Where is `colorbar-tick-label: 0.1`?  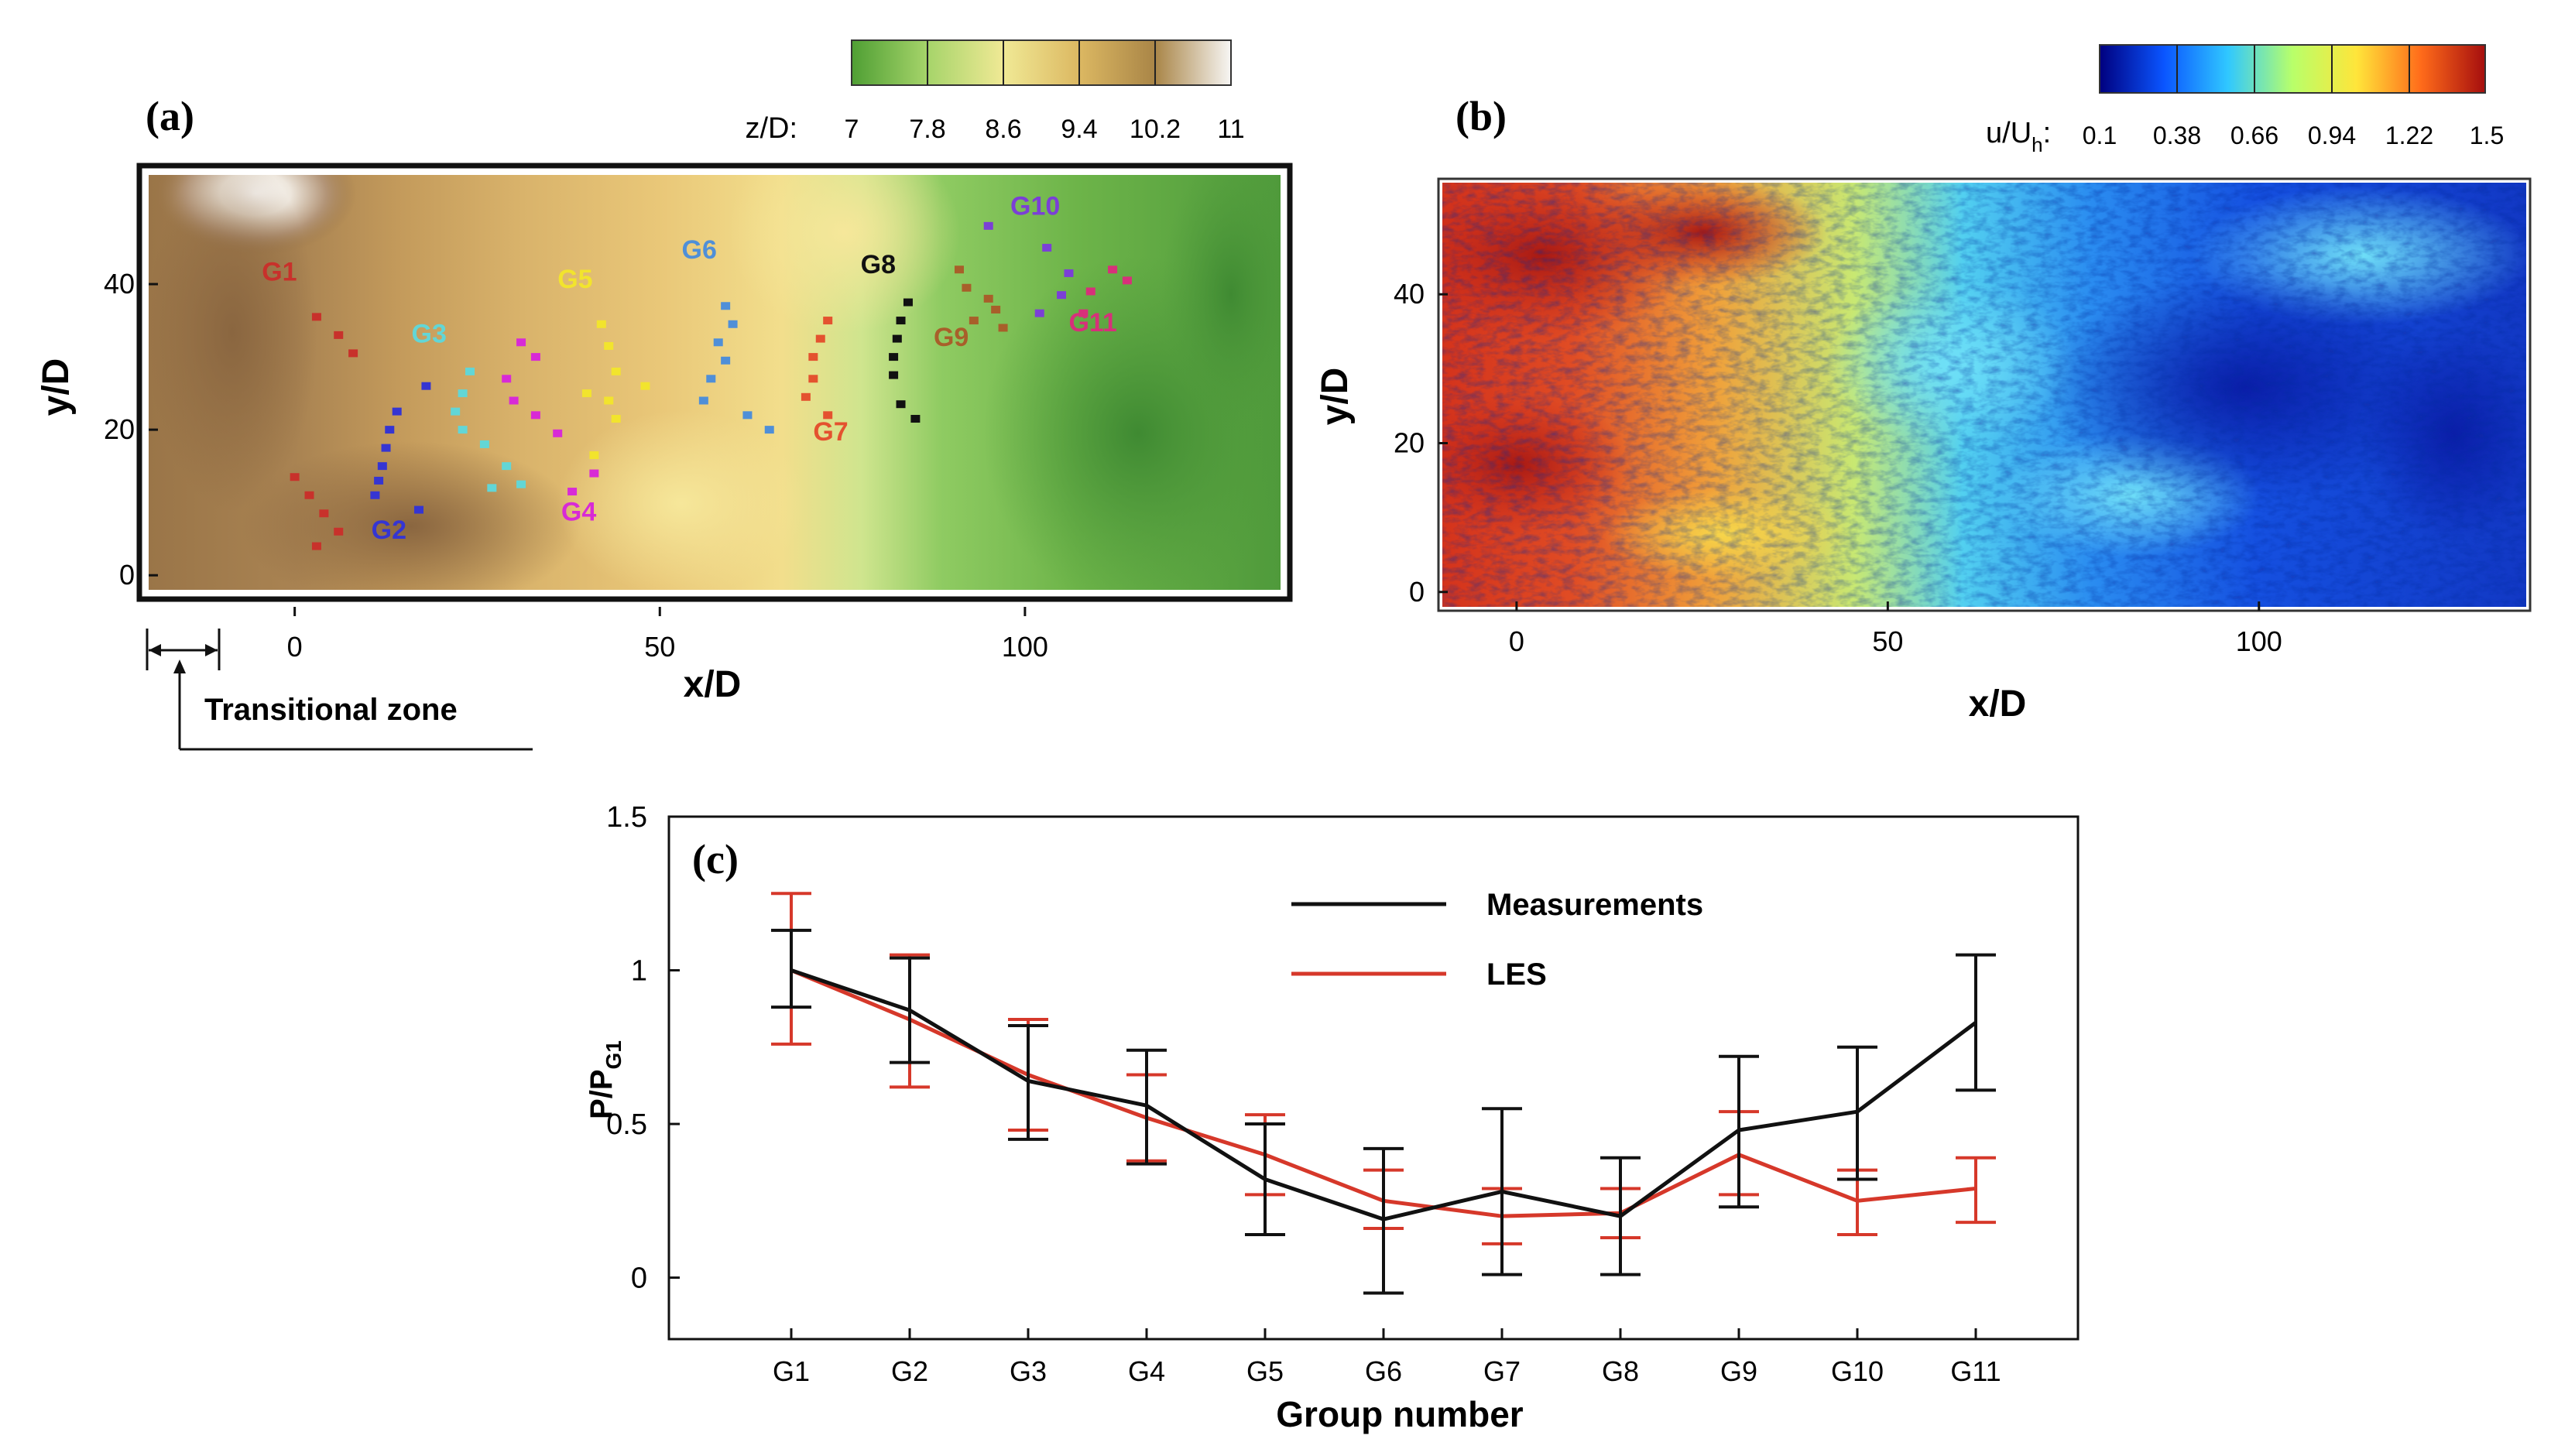
colorbar-tick-label: 0.1 is located at coordinates (2100, 135).